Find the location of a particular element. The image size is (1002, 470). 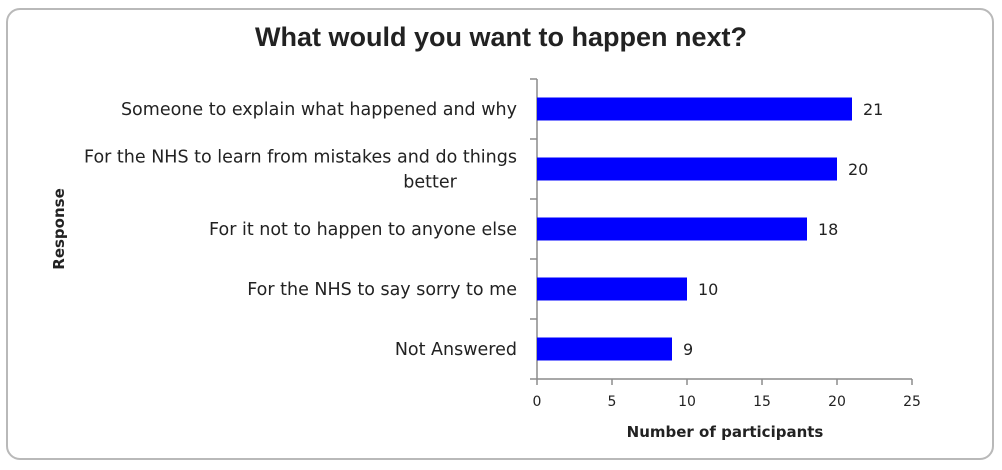

data-label: 18 is located at coordinates (828, 229).